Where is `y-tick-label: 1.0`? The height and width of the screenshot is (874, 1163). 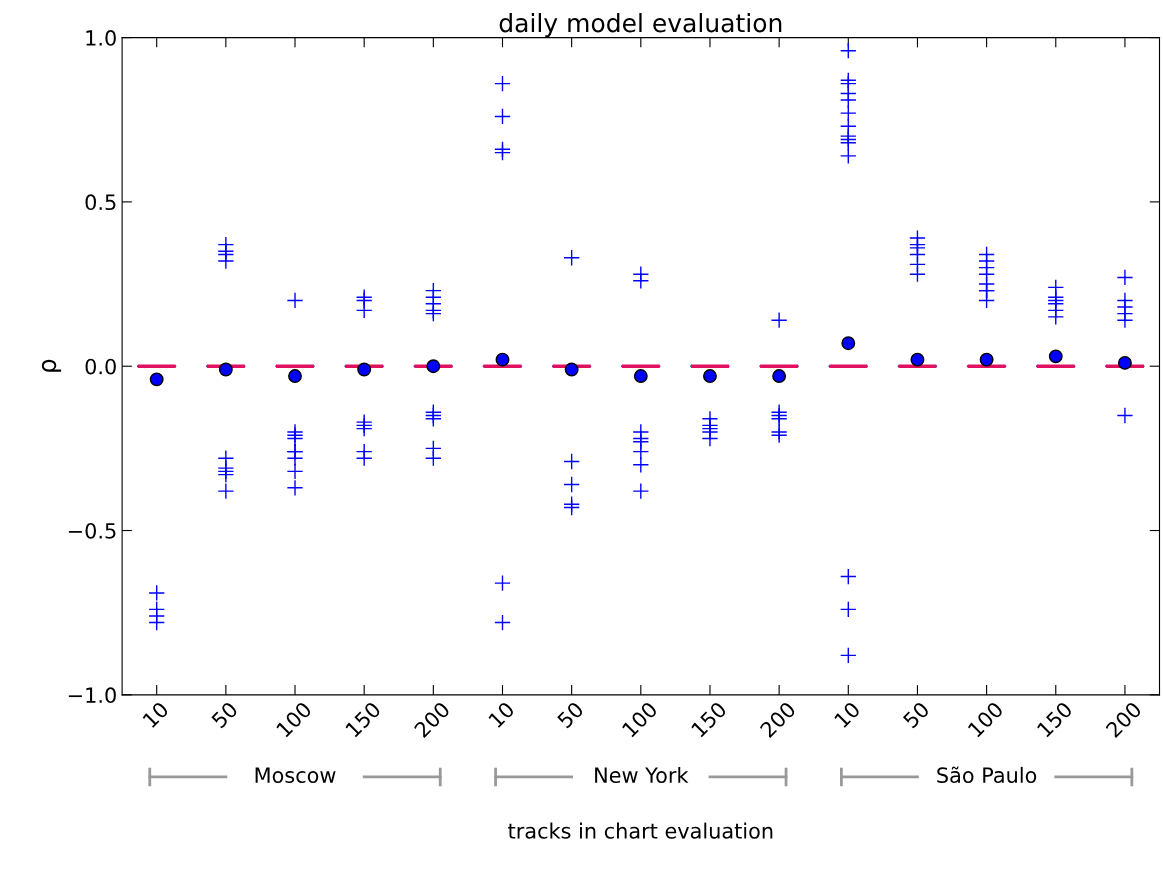
y-tick-label: 1.0 is located at coordinates (101, 38).